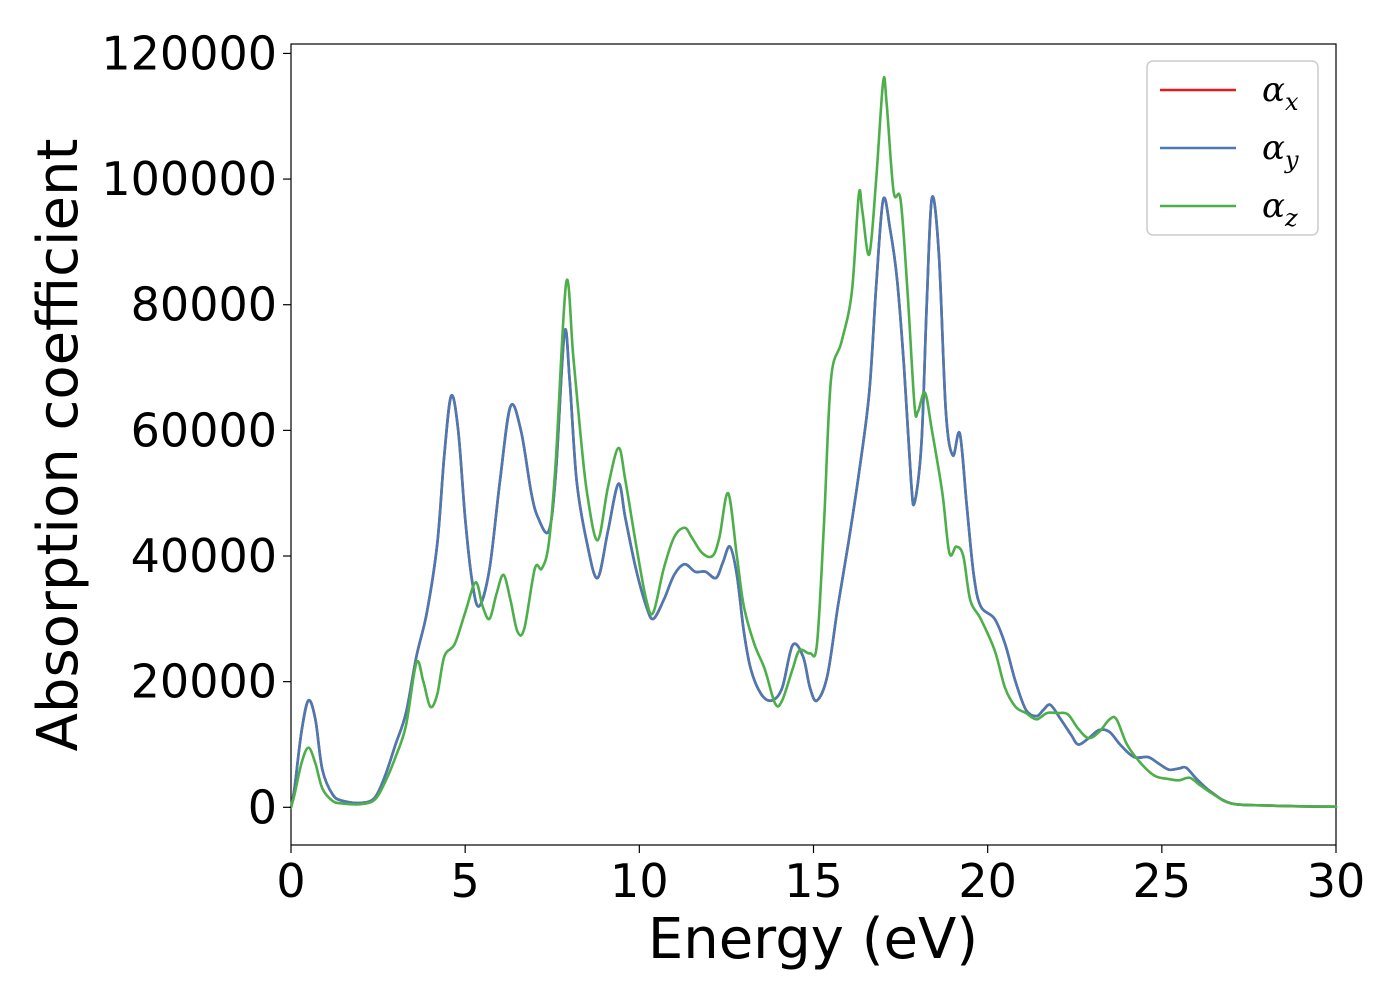  Describe the element at coordinates (1292, 102) in the screenshot. I see `legend-subscript: x` at that location.